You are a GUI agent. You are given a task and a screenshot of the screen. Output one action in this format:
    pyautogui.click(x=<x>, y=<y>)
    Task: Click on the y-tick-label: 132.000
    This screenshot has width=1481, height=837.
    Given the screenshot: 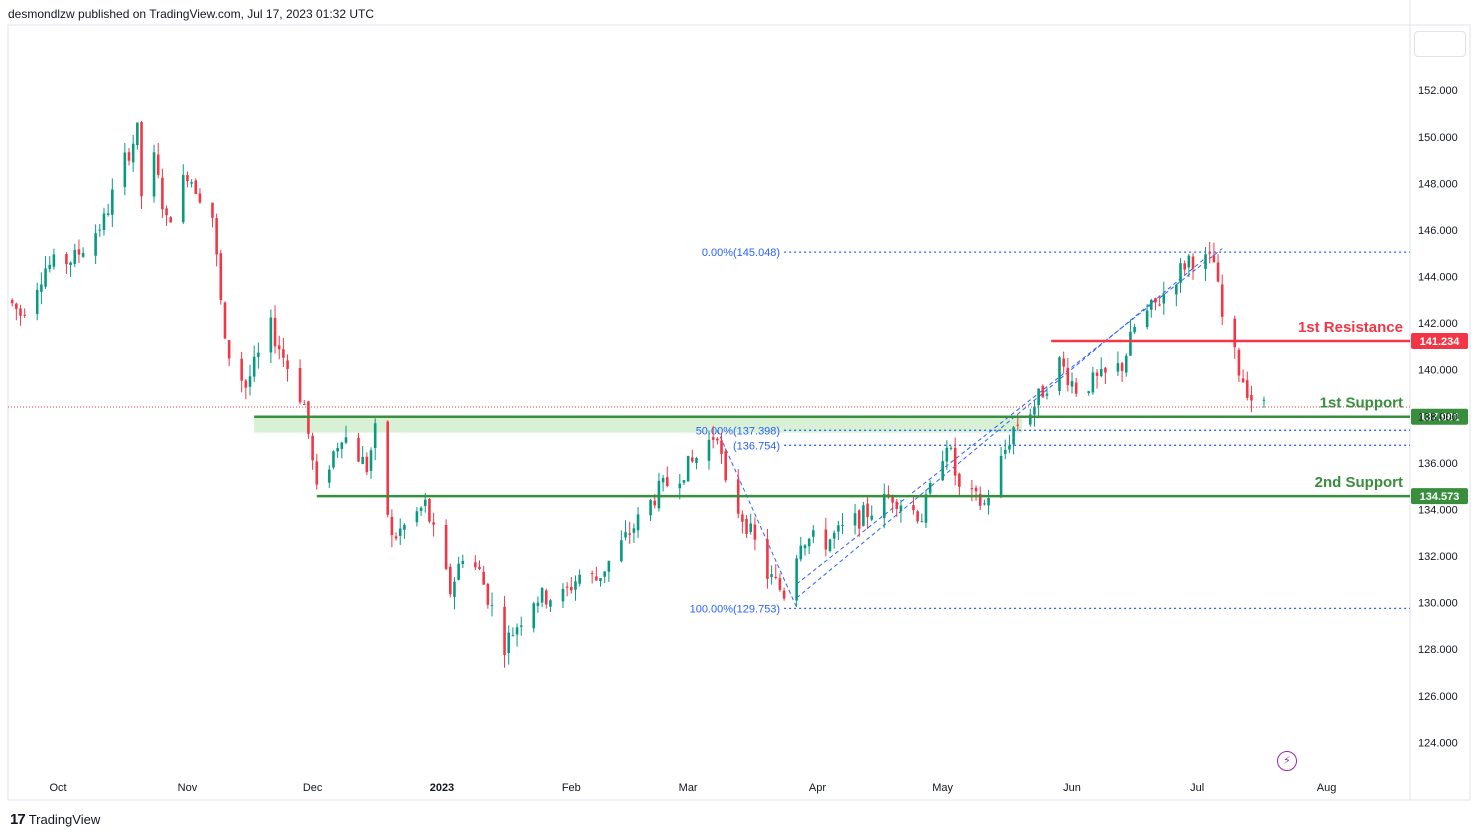 What is the action you would take?
    pyautogui.click(x=1438, y=557)
    